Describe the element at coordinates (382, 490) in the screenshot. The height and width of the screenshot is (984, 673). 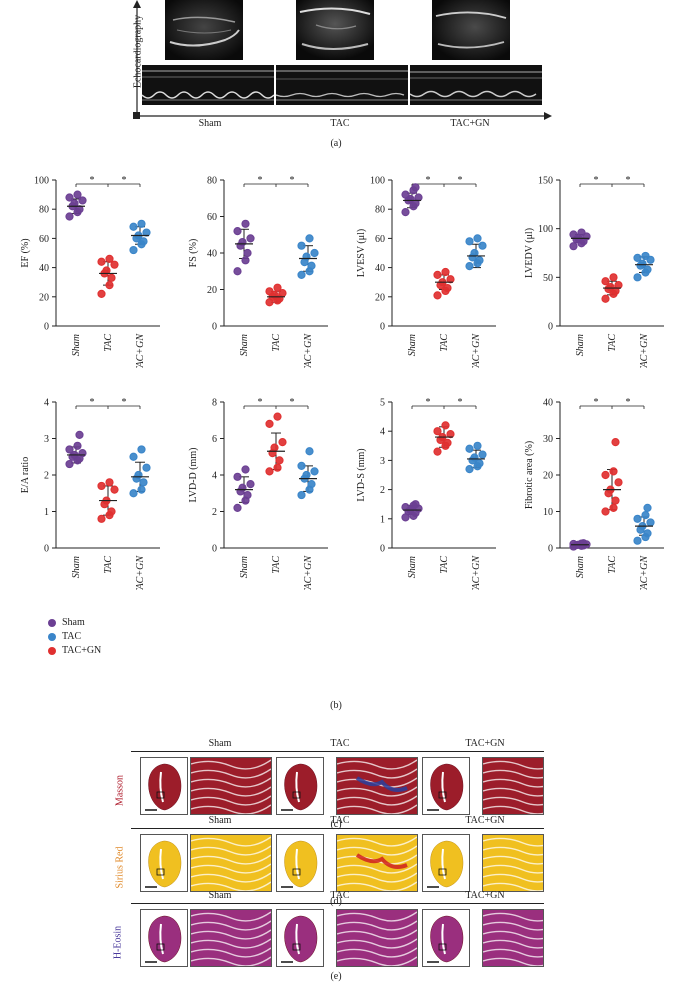
I see `y-tick-label: 2` at that location.